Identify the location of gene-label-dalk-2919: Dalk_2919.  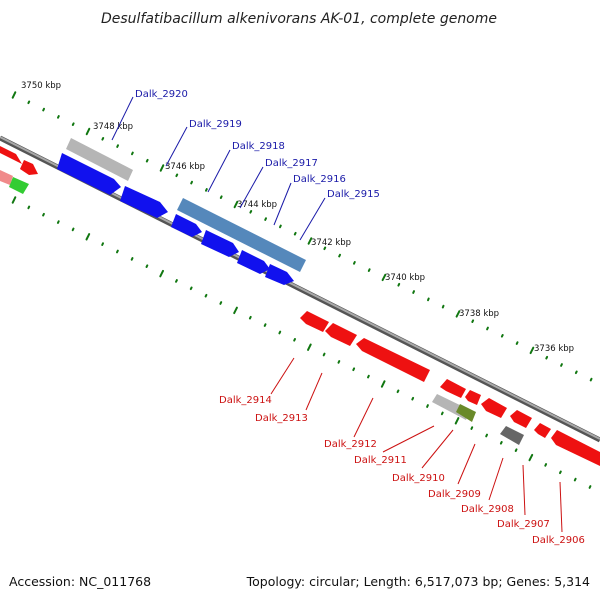
(215, 124).